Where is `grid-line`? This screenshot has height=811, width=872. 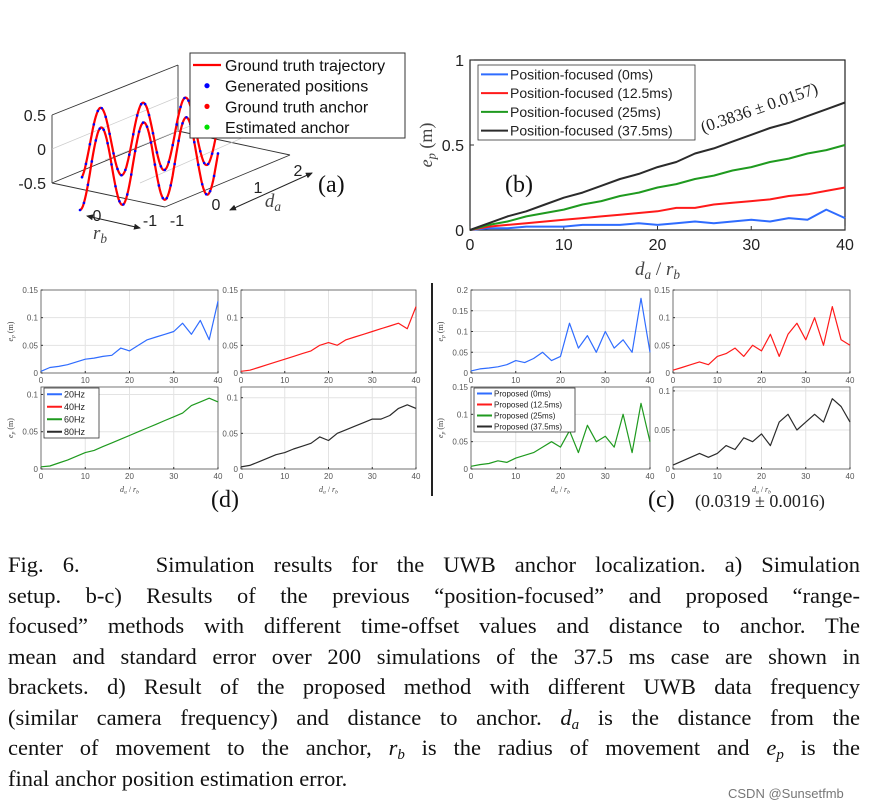
grid-line is located at coordinates (115, 123).